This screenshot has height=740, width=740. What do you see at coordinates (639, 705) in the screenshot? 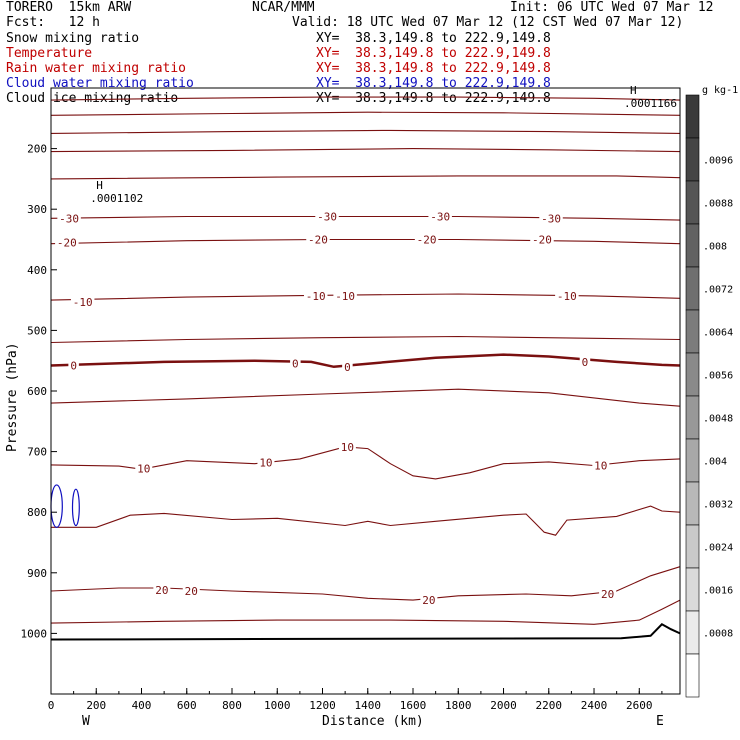
I see `x-tick-label: 2600` at bounding box center [639, 705].